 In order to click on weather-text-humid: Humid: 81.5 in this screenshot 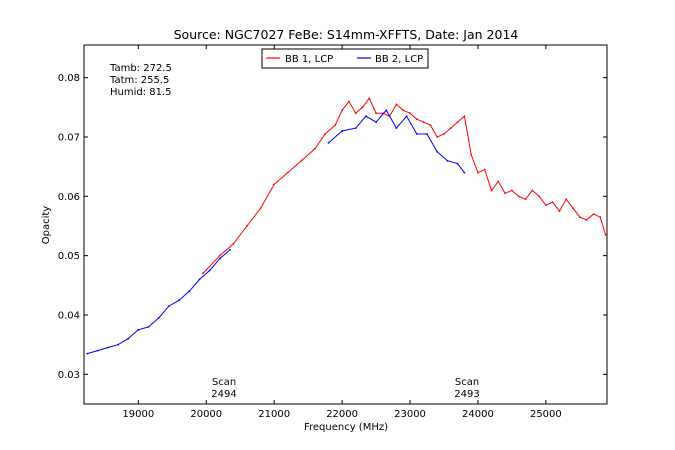, I will do `click(141, 92)`.